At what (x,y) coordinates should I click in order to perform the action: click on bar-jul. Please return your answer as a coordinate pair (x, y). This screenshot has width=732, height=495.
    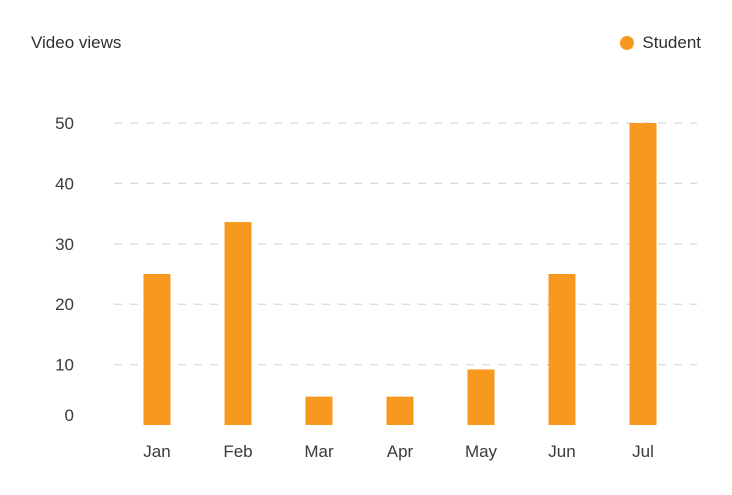
    Looking at the image, I should click on (643, 274).